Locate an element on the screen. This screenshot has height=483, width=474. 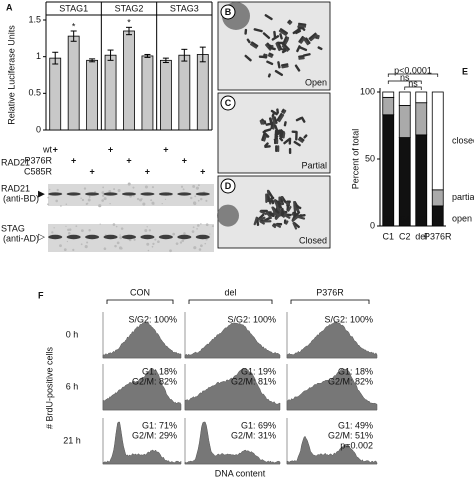
y-axis-label: # BrdU-positive cells is located at coordinates (49, 387).